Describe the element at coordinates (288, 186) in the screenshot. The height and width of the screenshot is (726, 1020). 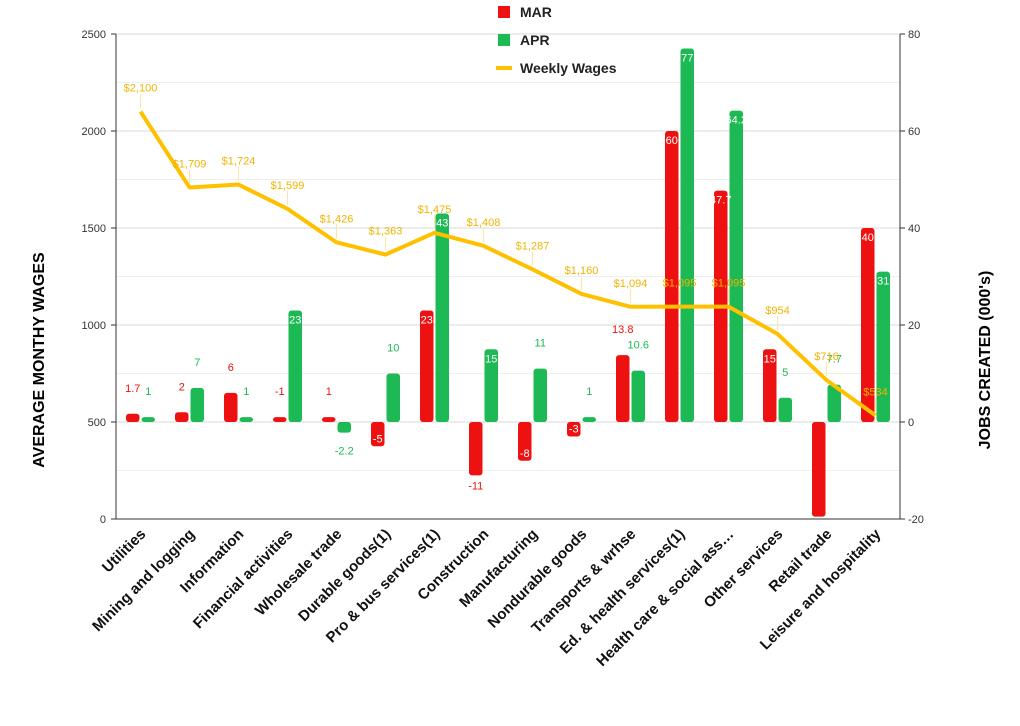
I see `wages-data-label: $1,599` at that location.